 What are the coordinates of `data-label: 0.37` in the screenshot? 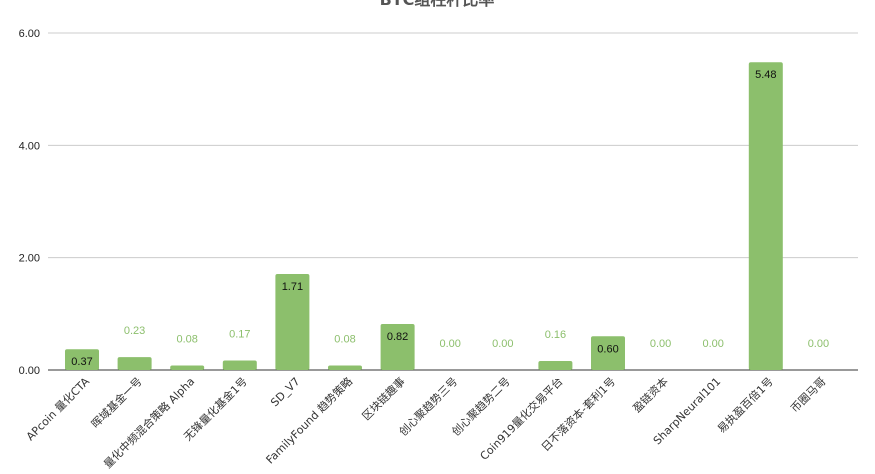 It's located at (81, 362).